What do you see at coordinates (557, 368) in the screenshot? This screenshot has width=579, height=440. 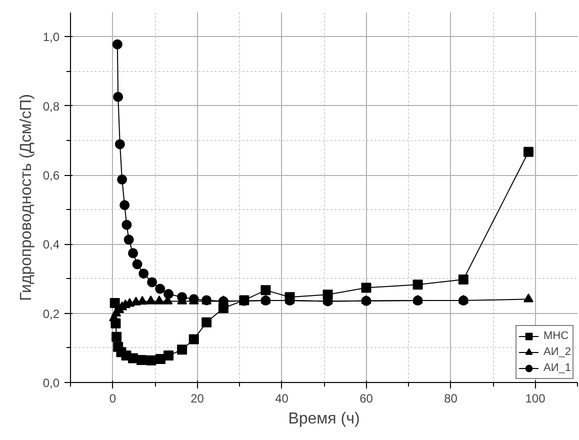 I see `legend-label: АИ_1` at bounding box center [557, 368].